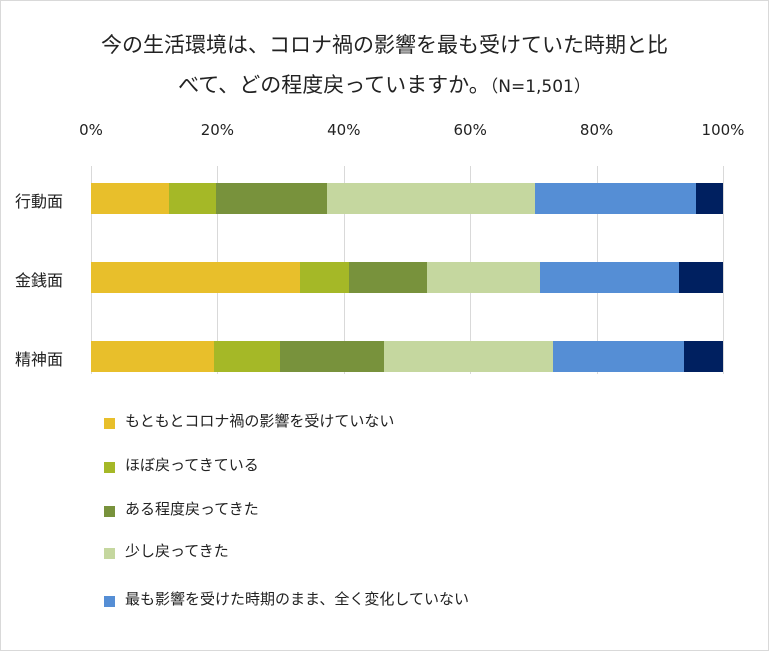 This screenshot has height=651, width=769. I want to click on legend-label: もともとコロナ禍の影響を受けていない, so click(260, 421).